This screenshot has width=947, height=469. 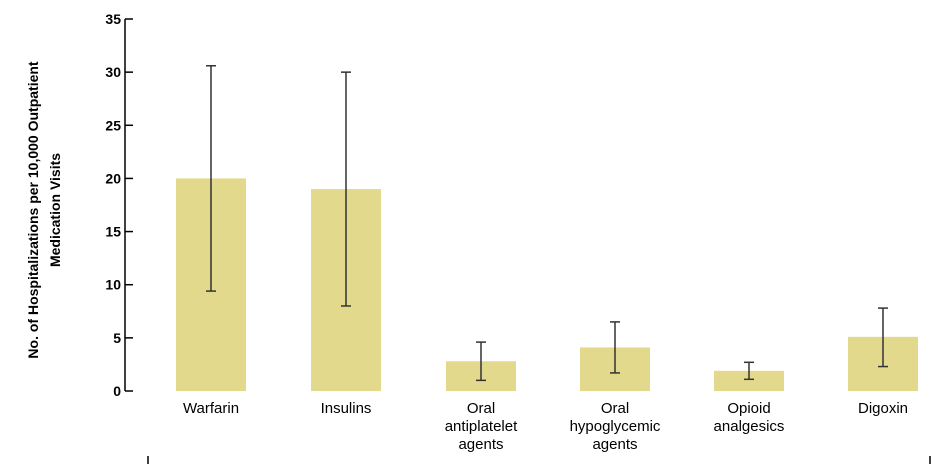 What do you see at coordinates (748, 408) in the screenshot?
I see `category-label-4-line-0: Opioid` at bounding box center [748, 408].